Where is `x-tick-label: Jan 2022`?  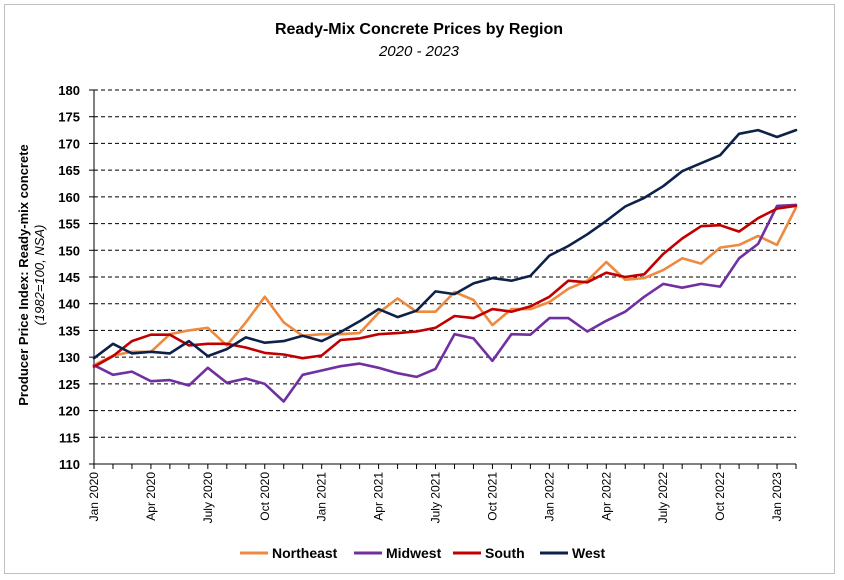 x-tick-label: Jan 2022 is located at coordinates (549, 497).